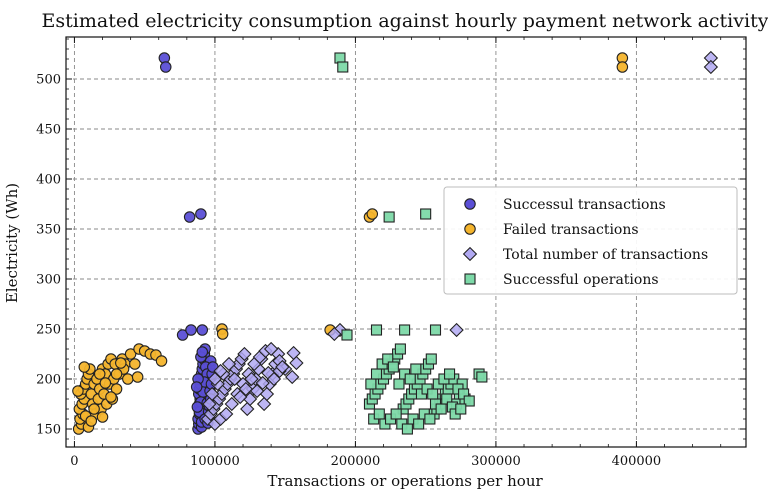  What do you see at coordinates (48, 330) in the screenshot?
I see `y-tick-label: 250` at bounding box center [48, 330].